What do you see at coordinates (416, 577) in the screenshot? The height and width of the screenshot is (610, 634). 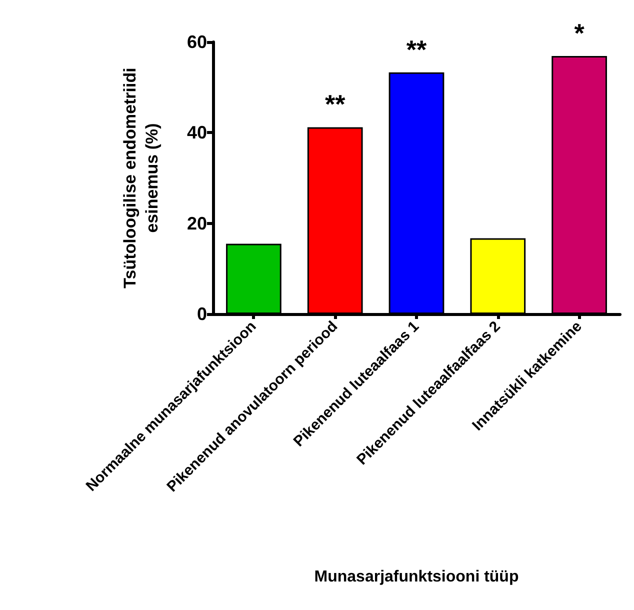 I see `x-axis-title: Munasarjafunktsiooni tüüp` at bounding box center [416, 577].